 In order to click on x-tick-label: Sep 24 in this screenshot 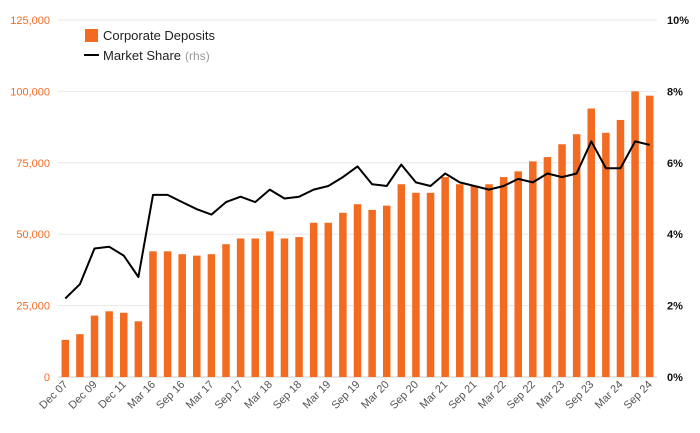, I will do `click(638, 395)`.